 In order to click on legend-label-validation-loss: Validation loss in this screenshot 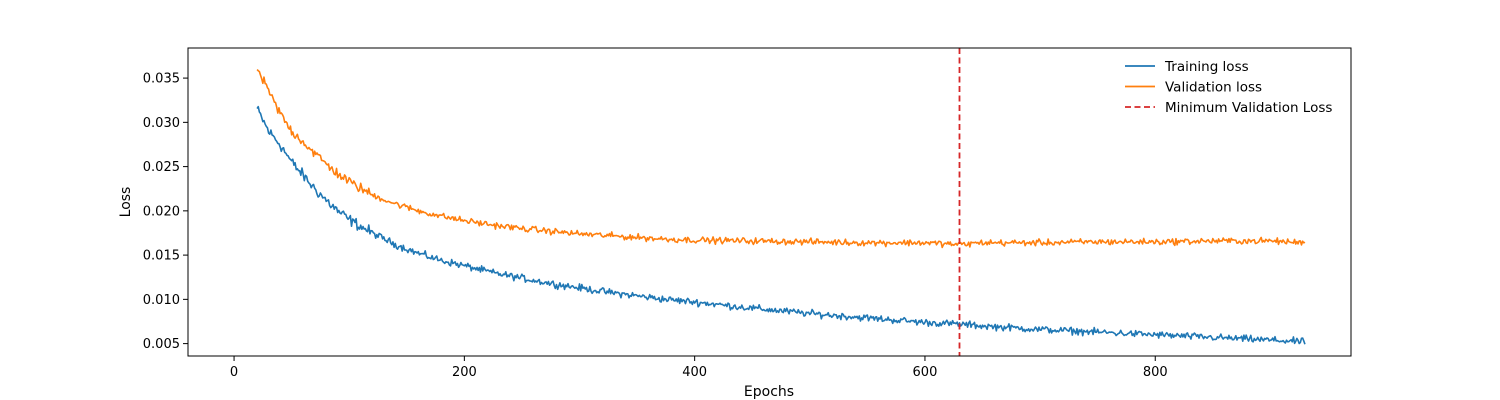, I will do `click(1213, 88)`.